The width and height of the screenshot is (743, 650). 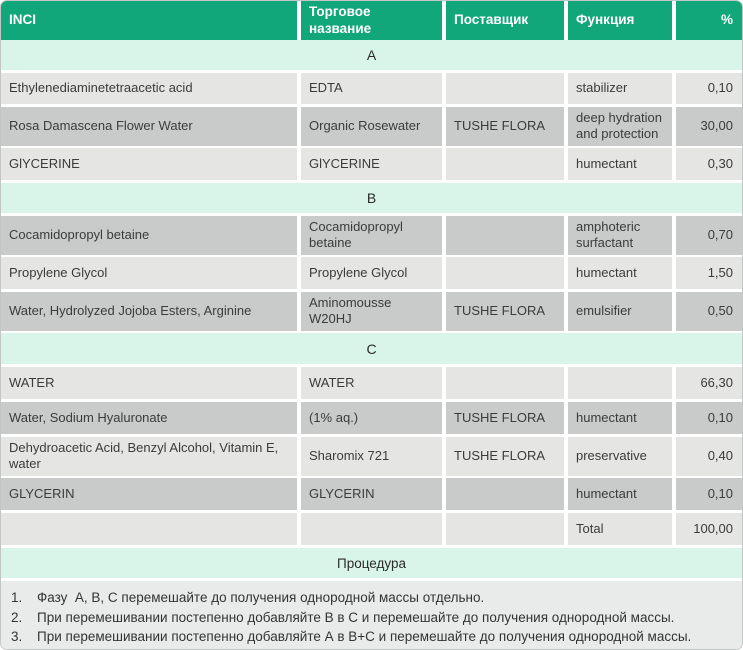 I want to click on table-row: GlYCERINE GlYCERINE humectant 0,30, so click(x=371, y=164).